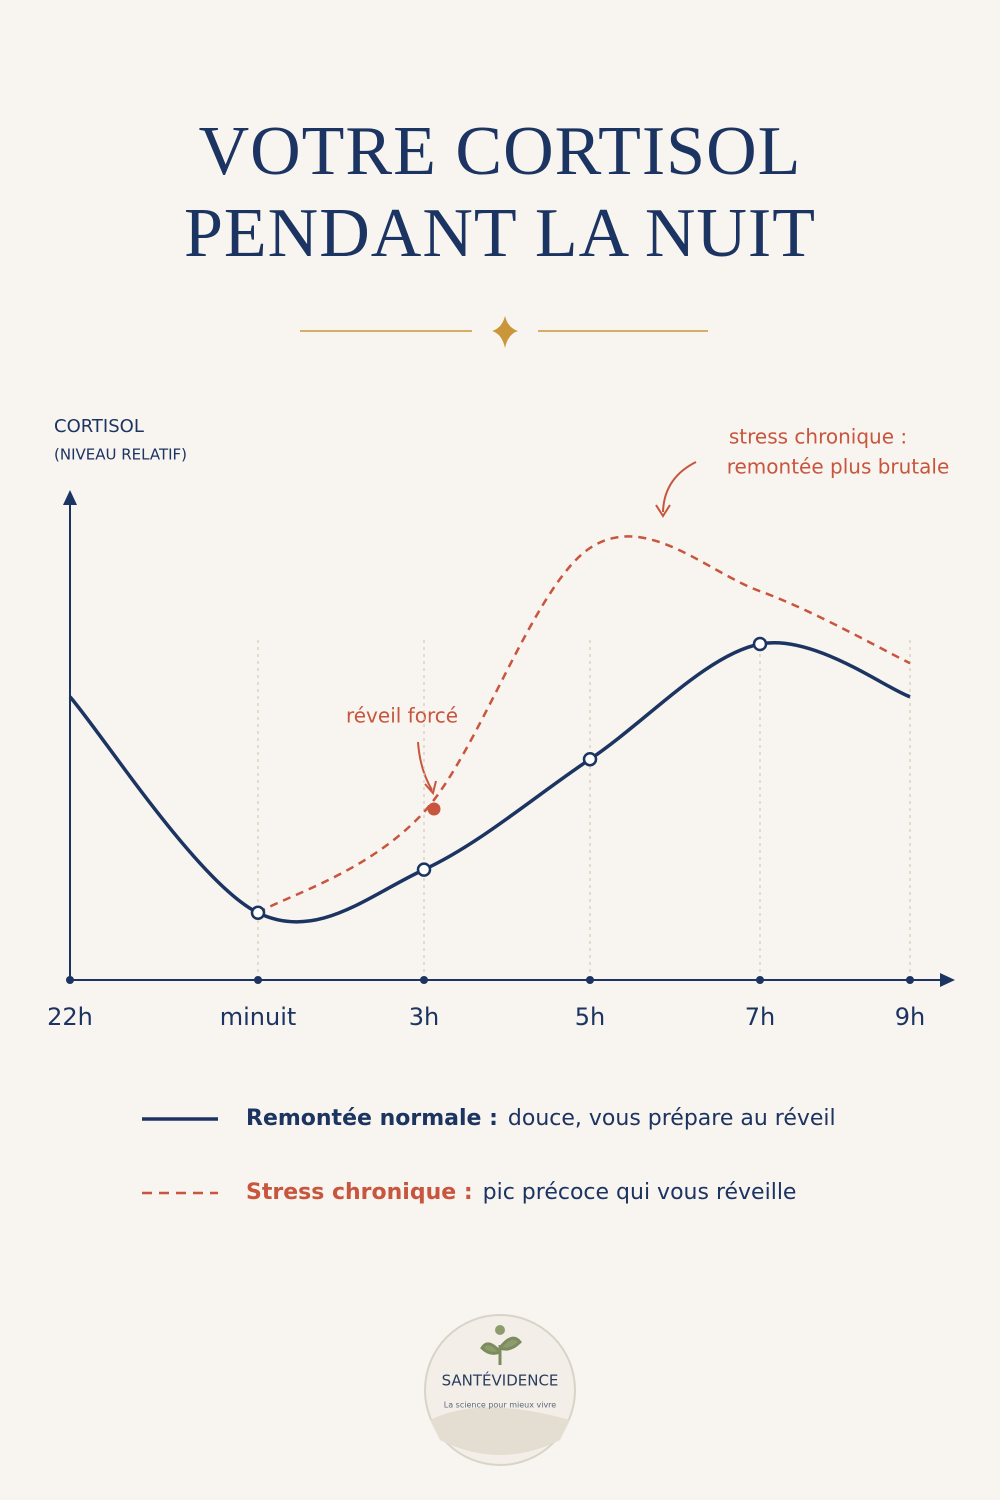 The image size is (1000, 1500). I want to click on x-tick-label: 22h, so click(70, 1017).